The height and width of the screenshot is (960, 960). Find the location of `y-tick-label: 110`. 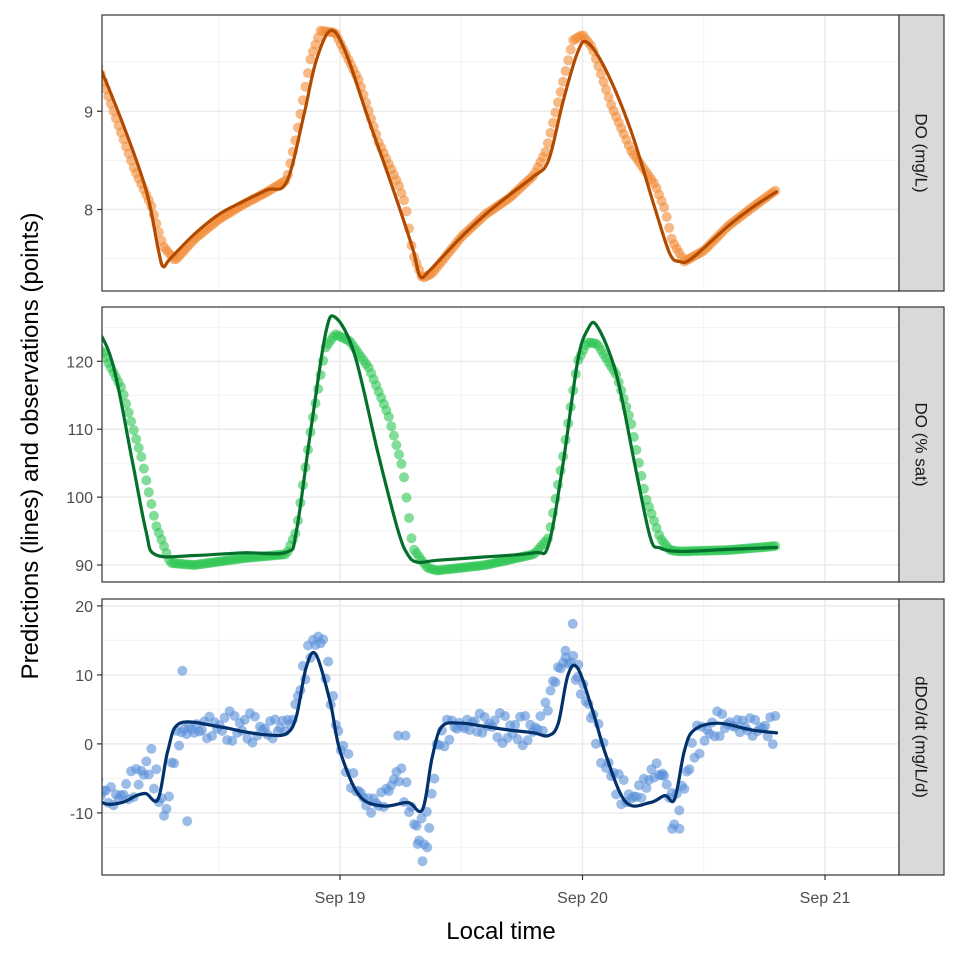

y-tick-label: 110 is located at coordinates (80, 430).